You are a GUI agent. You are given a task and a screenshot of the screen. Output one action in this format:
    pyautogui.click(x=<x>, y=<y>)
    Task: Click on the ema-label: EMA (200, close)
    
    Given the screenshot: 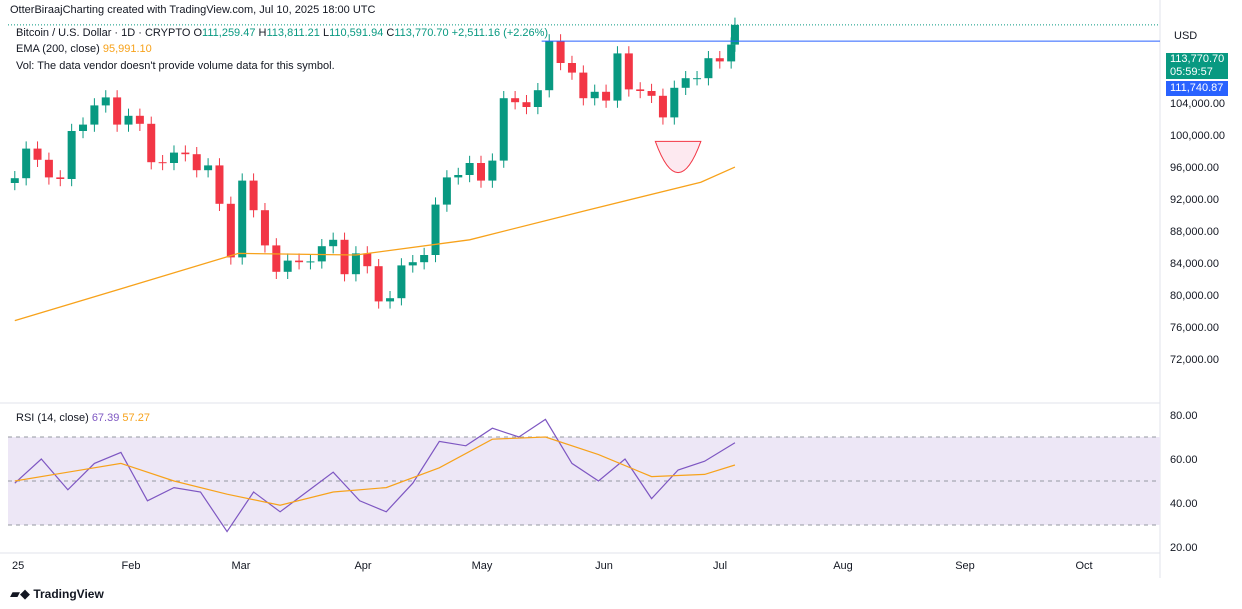 What is the action you would take?
    pyautogui.click(x=58, y=49)
    